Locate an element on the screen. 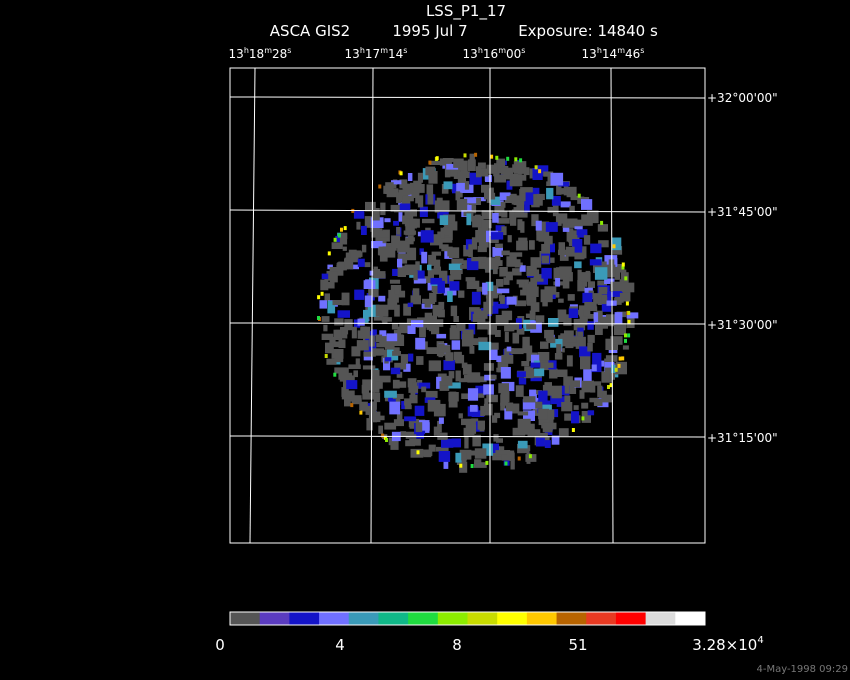 The width and height of the screenshot is (850, 680). ra-label: 13h14m46s is located at coordinates (613, 53).